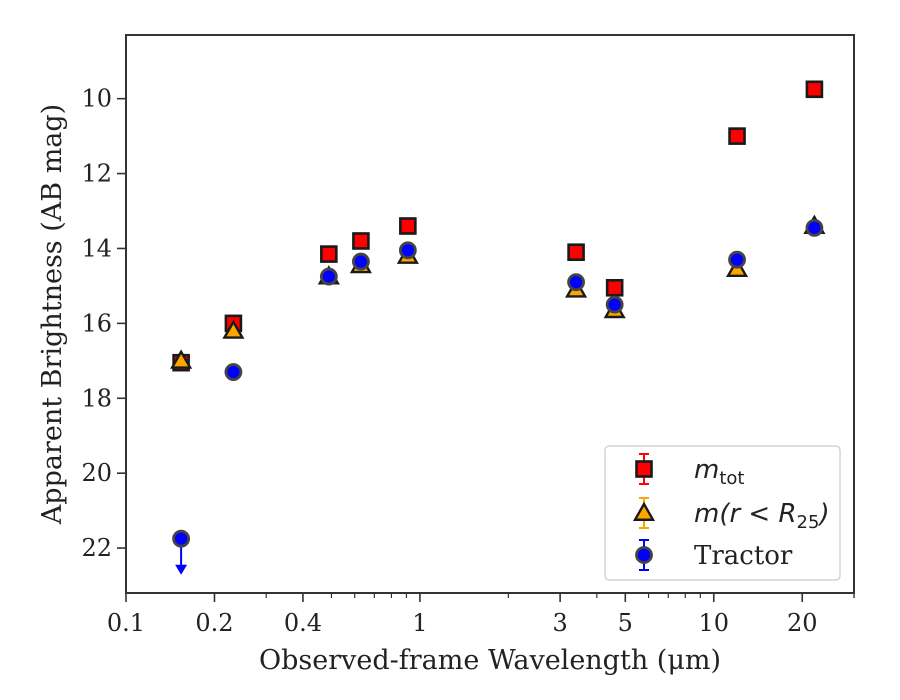 This screenshot has height=700, width=900. I want to click on upper-limit-arrow-head, so click(181, 569).